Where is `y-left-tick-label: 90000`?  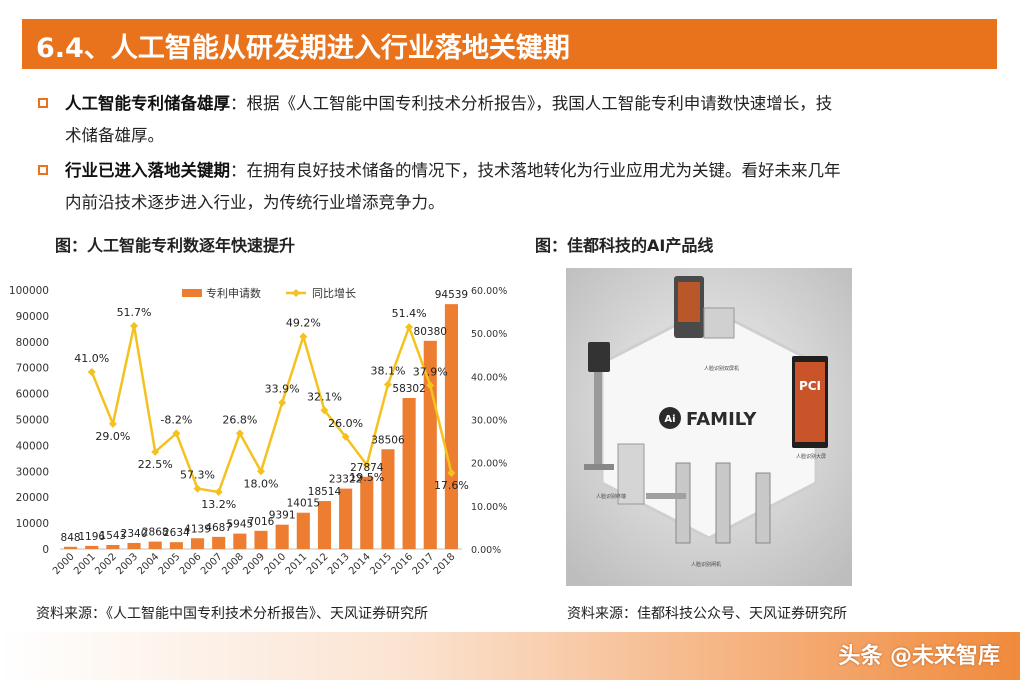
y-left-tick-label: 90000 is located at coordinates (32, 317).